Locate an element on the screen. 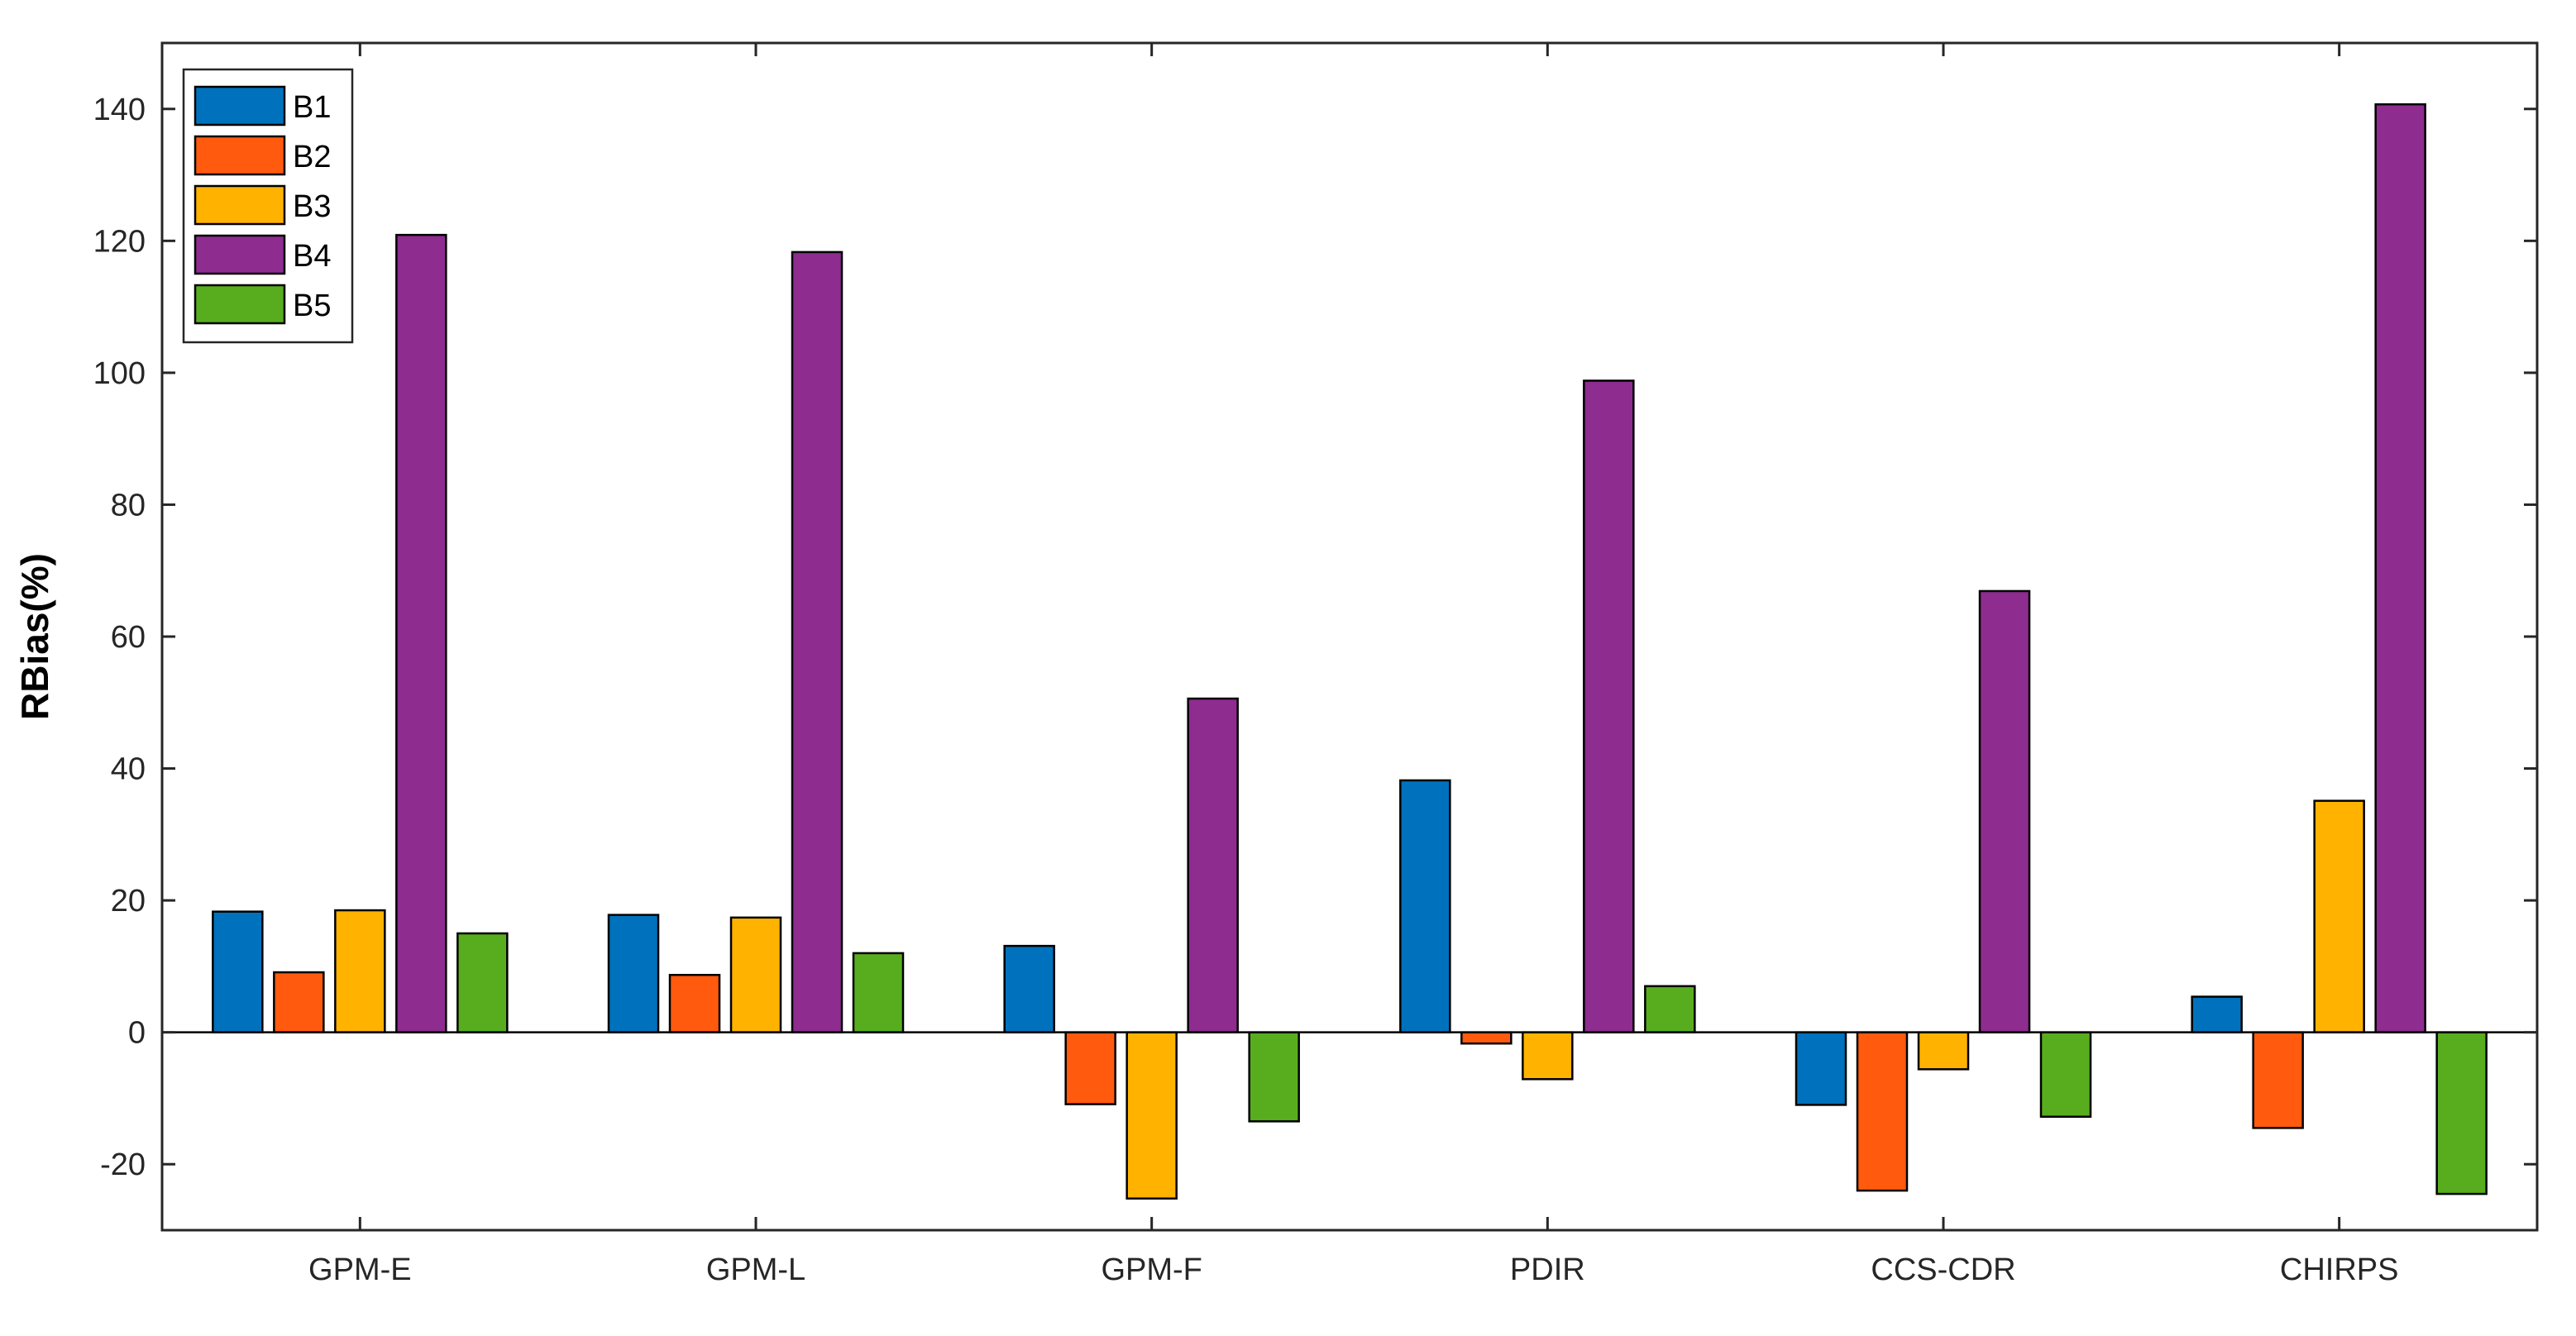 This screenshot has width=2576, height=1336. bar-b5-pdir is located at coordinates (1670, 1009).